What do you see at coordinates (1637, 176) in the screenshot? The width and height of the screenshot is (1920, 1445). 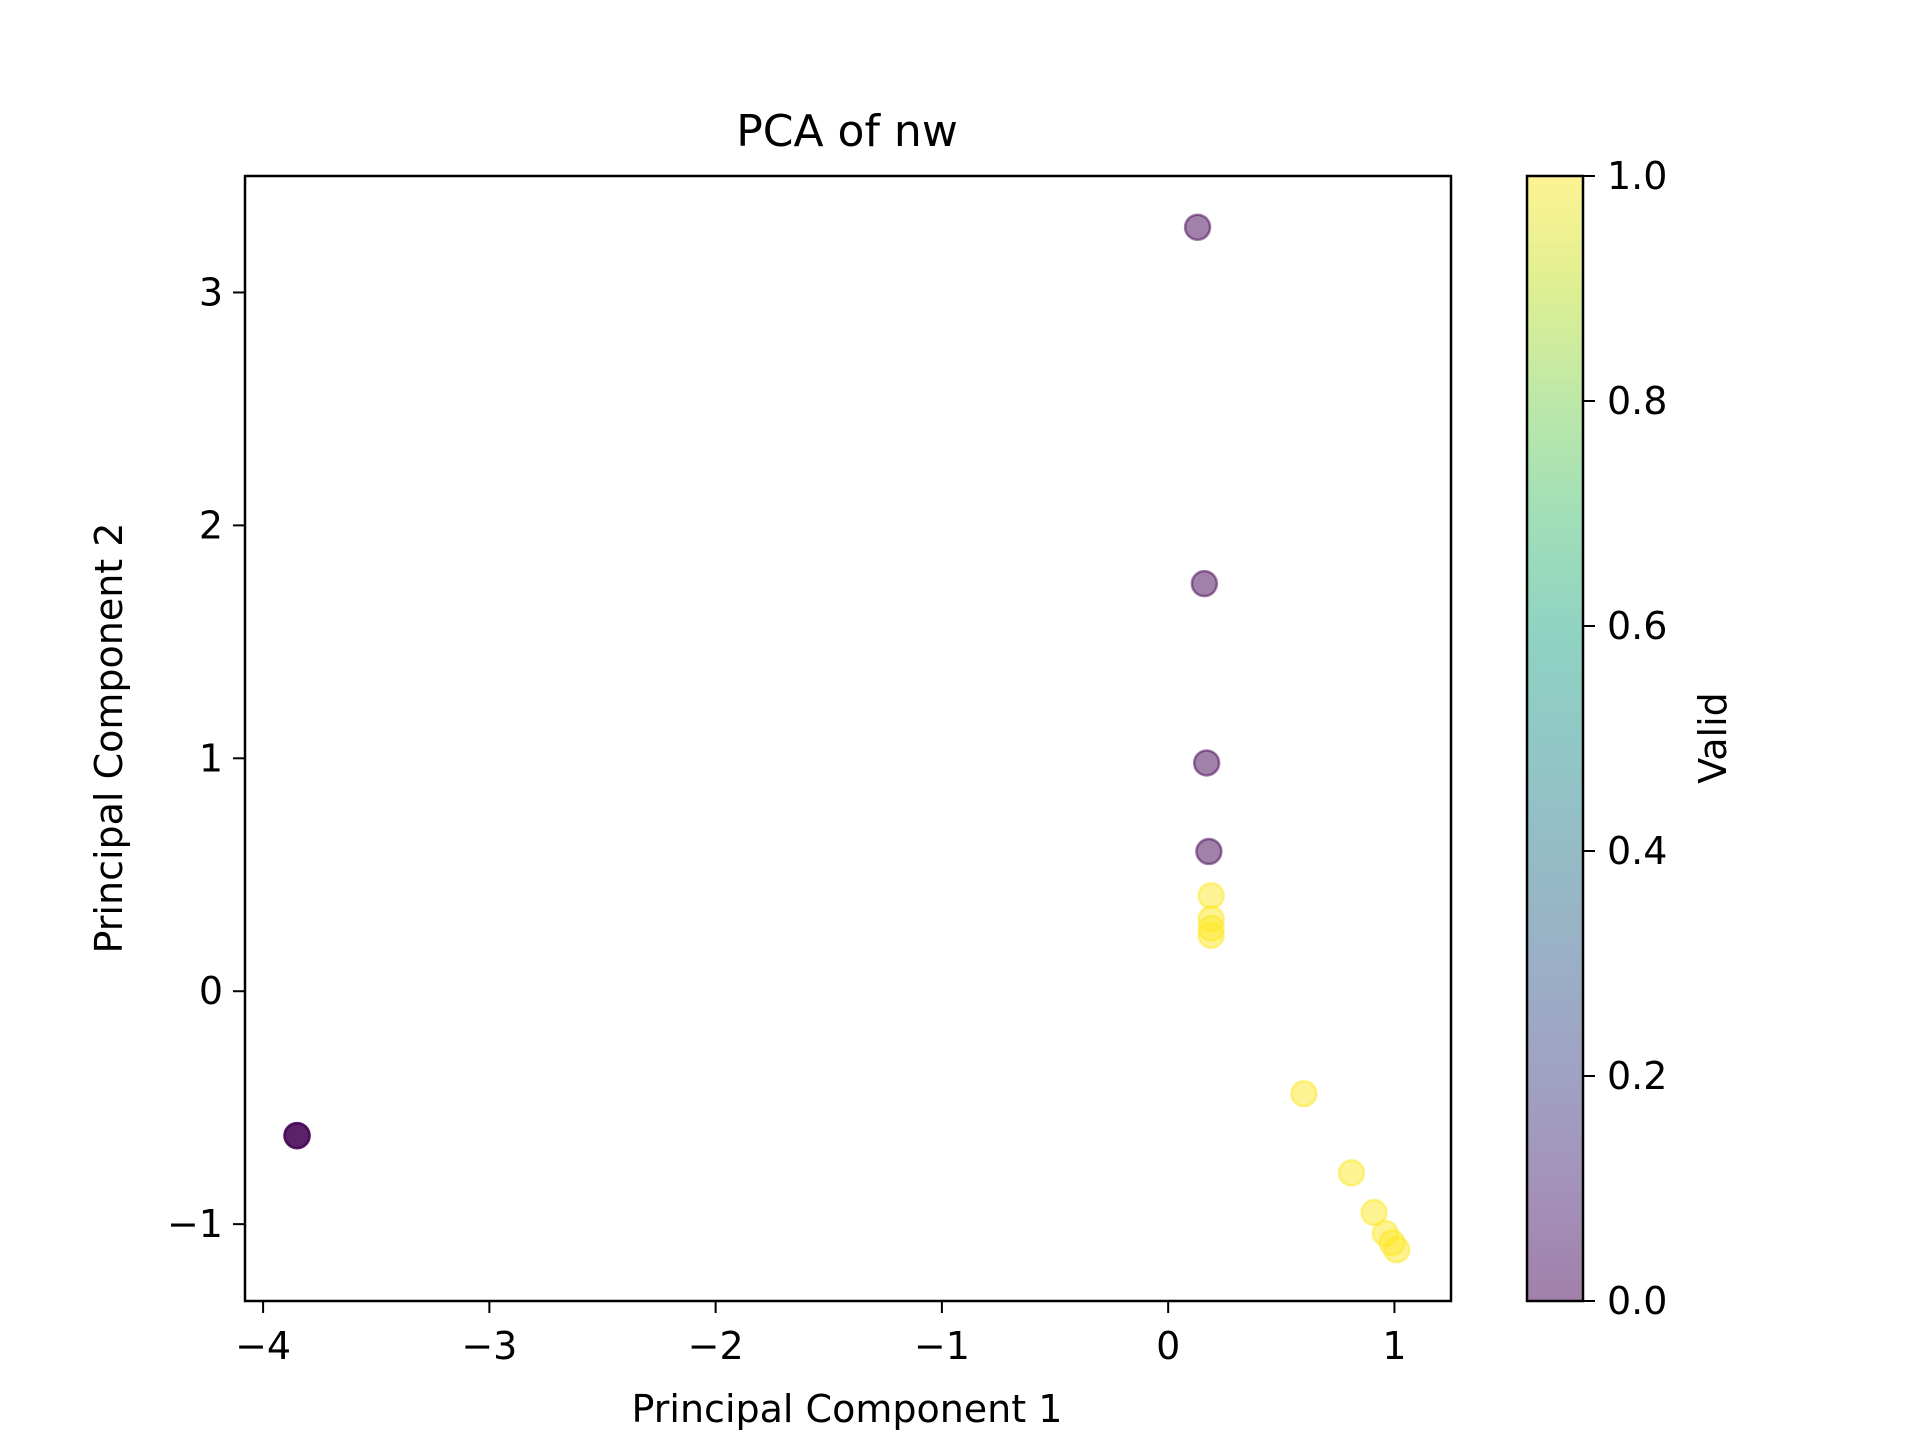 I see `colorbar-tick-label: 1.0` at bounding box center [1637, 176].